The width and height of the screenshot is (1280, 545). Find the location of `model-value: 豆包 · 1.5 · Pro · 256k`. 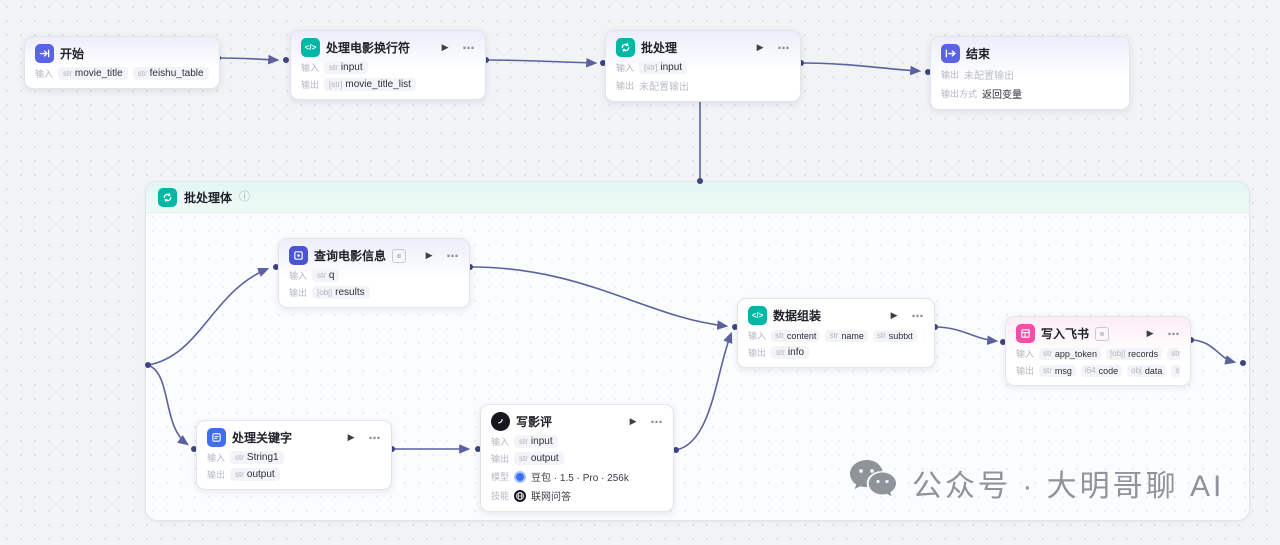

model-value: 豆包 · 1.5 · Pro · 256k is located at coordinates (580, 478).